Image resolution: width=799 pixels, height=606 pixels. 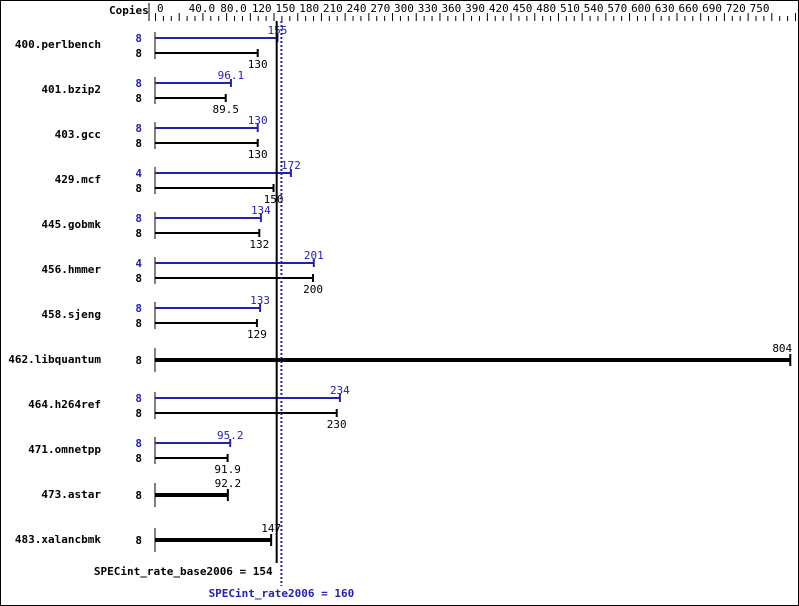 I want to click on tick-label: 420, so click(x=499, y=8).